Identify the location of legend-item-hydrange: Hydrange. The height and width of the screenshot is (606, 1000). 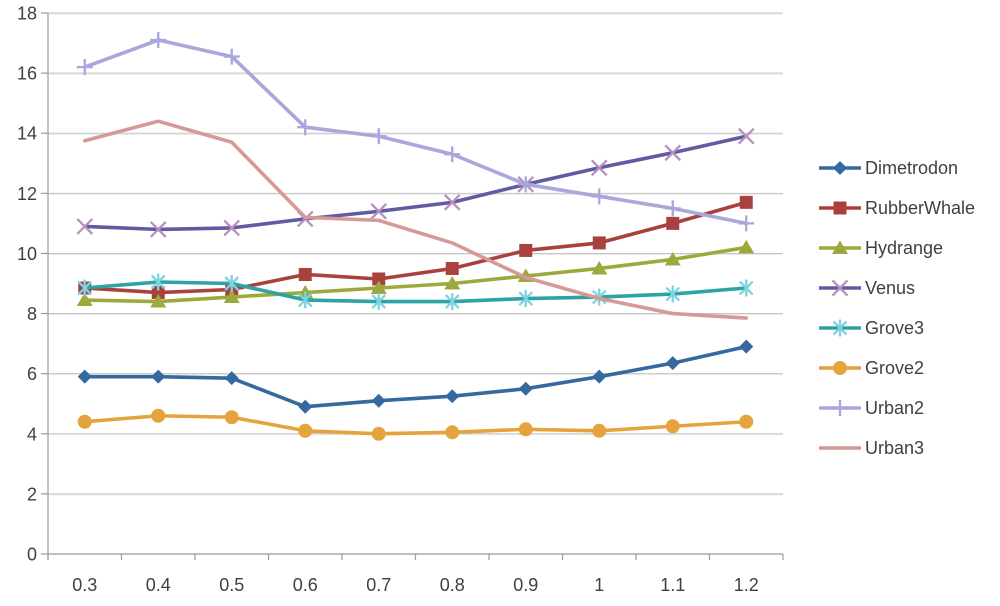
(896, 248).